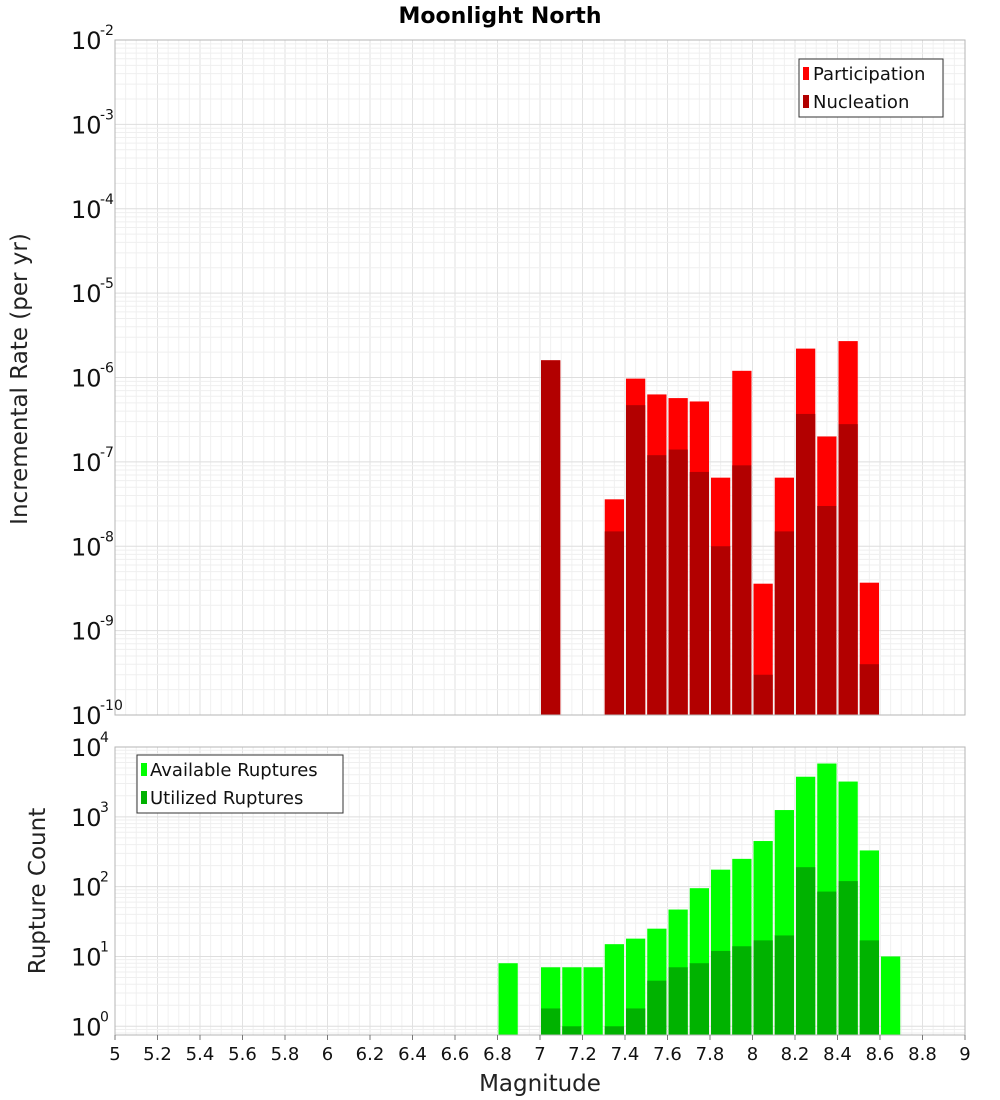  I want to click on rate-legend: Participation Nucleation, so click(871, 88).